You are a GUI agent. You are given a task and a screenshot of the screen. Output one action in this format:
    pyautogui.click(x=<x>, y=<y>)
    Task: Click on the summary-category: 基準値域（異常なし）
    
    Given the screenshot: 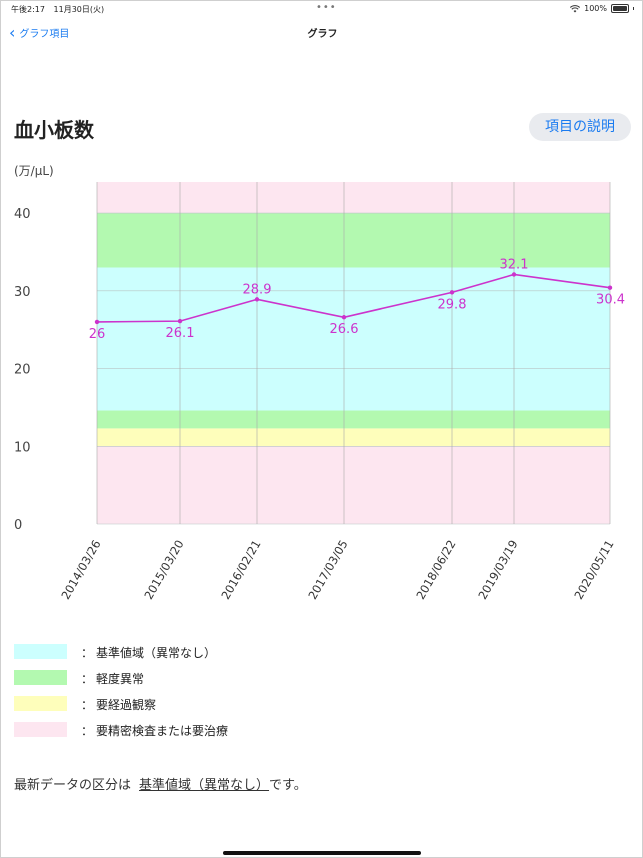 What is the action you would take?
    pyautogui.click(x=204, y=785)
    